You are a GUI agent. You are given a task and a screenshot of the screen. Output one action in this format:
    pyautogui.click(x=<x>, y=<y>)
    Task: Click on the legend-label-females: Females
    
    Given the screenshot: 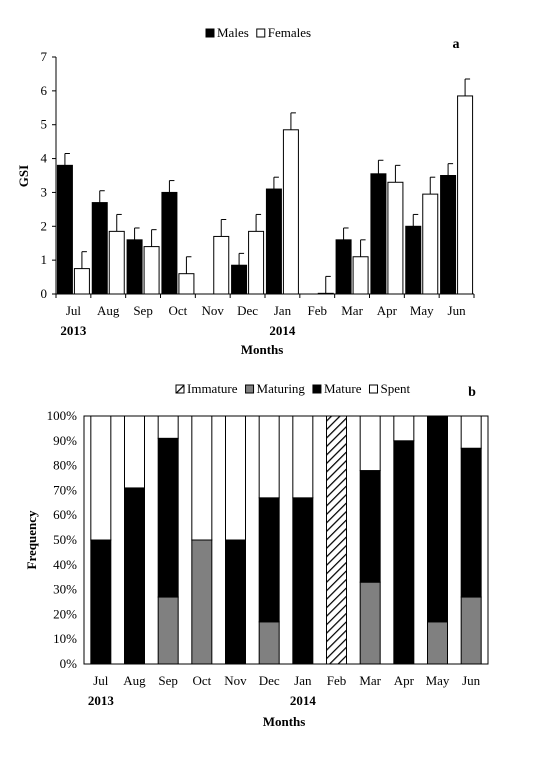 What is the action you would take?
    pyautogui.click(x=289, y=32)
    